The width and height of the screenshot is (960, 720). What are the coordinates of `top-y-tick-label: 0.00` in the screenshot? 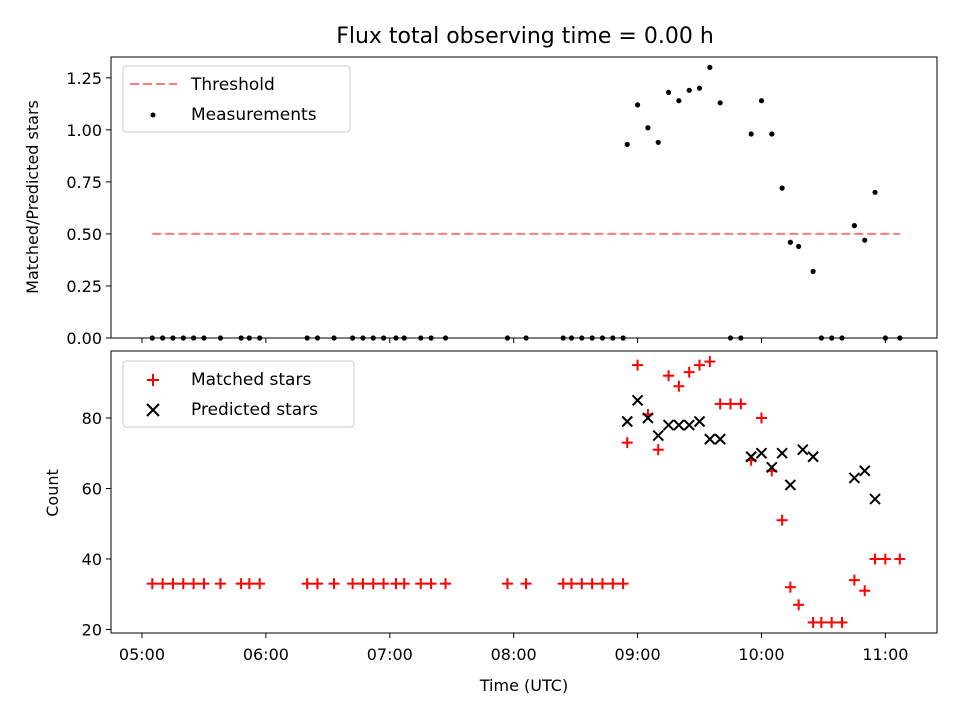 It's located at (84, 338).